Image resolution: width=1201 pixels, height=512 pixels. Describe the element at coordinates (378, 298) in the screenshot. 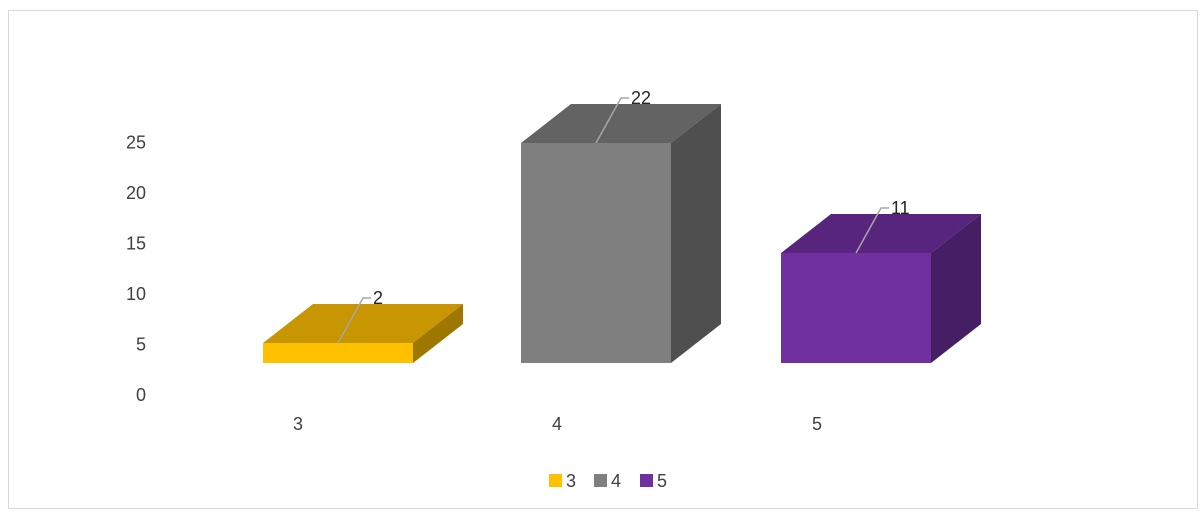

I see `data-label: 2` at that location.